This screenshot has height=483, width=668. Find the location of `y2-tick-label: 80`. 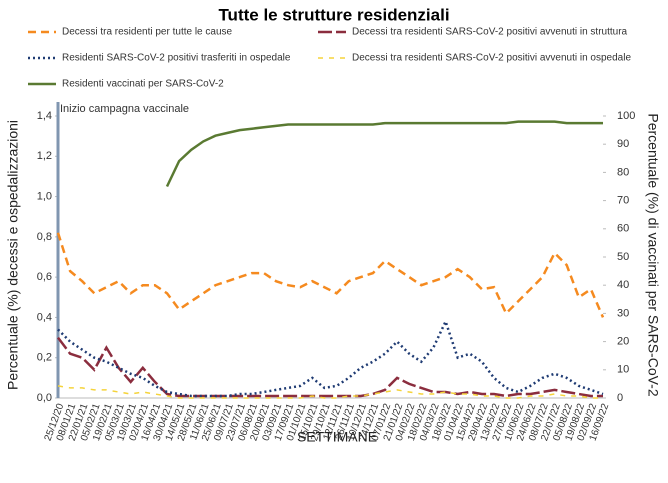

y2-tick-label: 80 is located at coordinates (623, 172).